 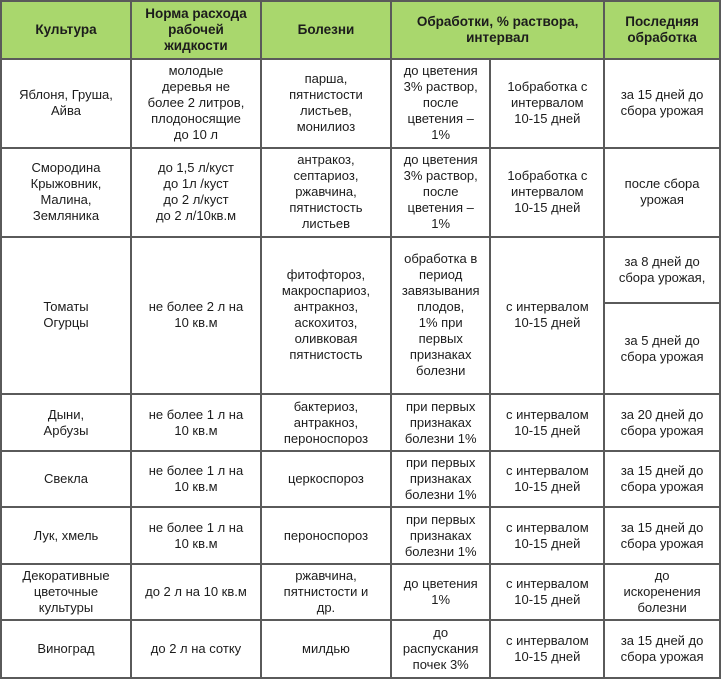 What do you see at coordinates (662, 592) in the screenshot?
I see `cell-last: до искоренения болезни` at bounding box center [662, 592].